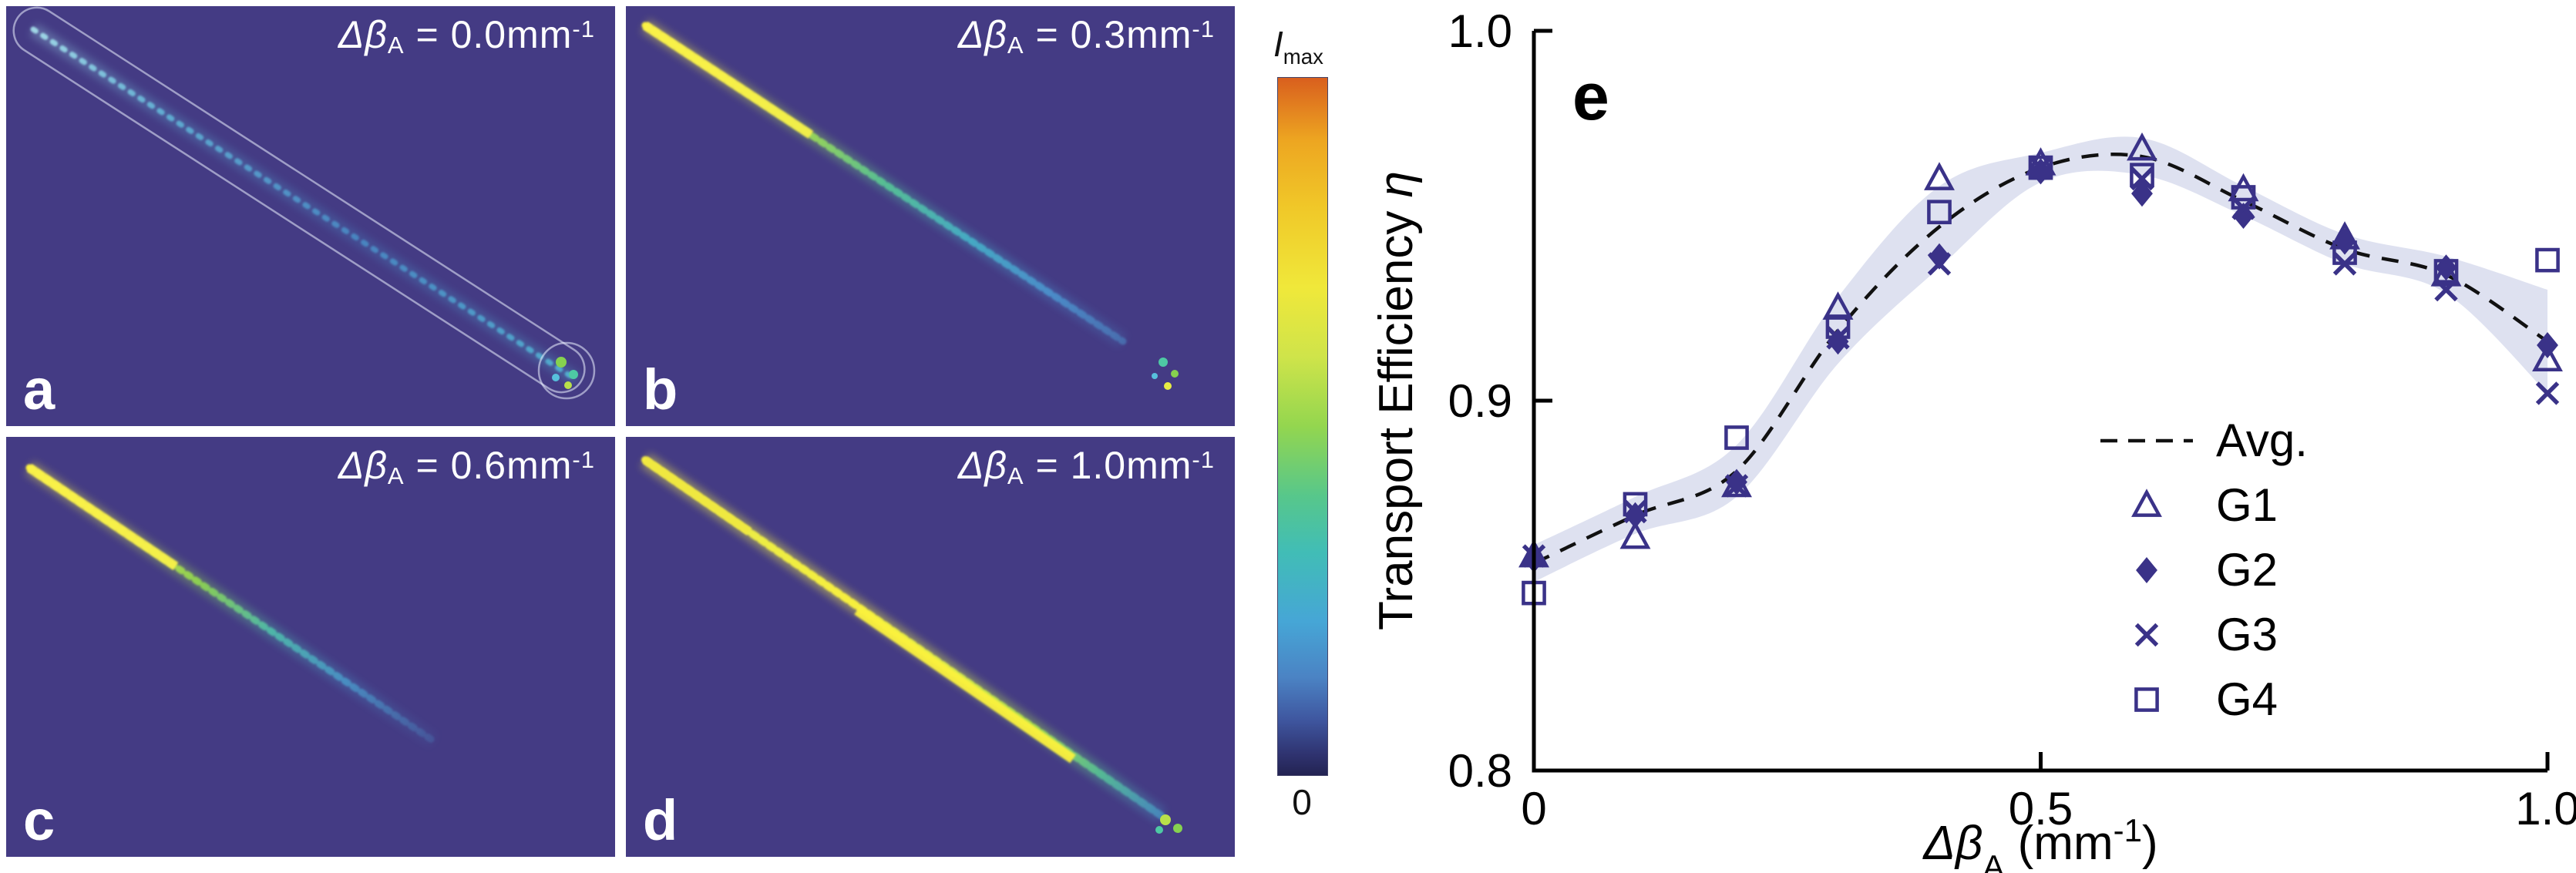  I want to click on panel-a-letter: a, so click(39, 389).